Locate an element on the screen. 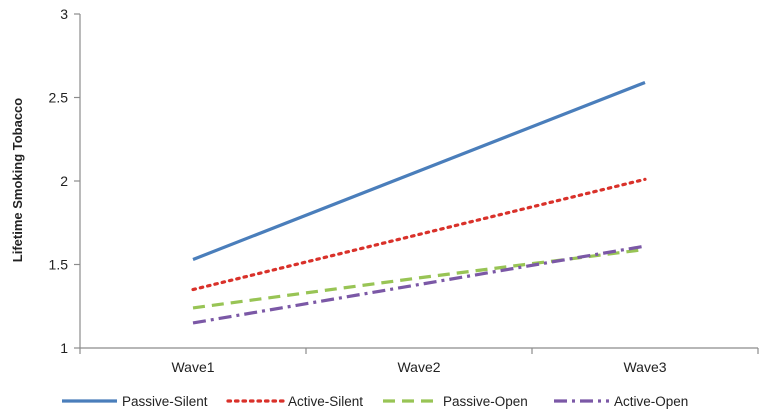  x-tick-label: Wave3 is located at coordinates (644, 367).